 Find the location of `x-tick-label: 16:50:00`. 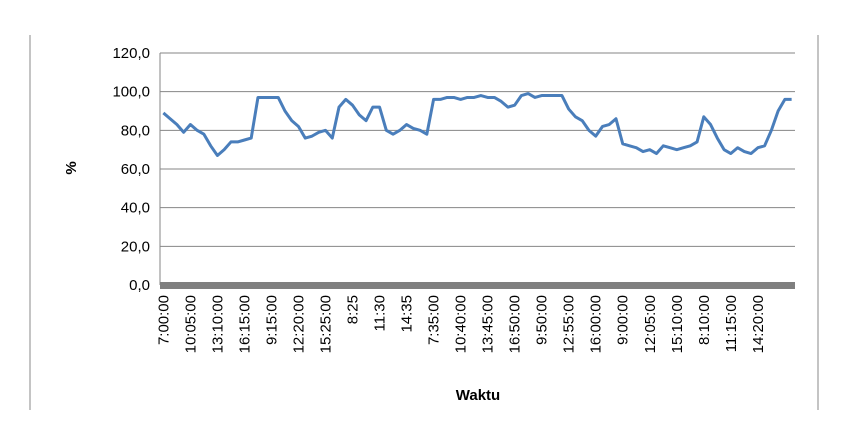

x-tick-label: 16:50:00 is located at coordinates (515, 324).